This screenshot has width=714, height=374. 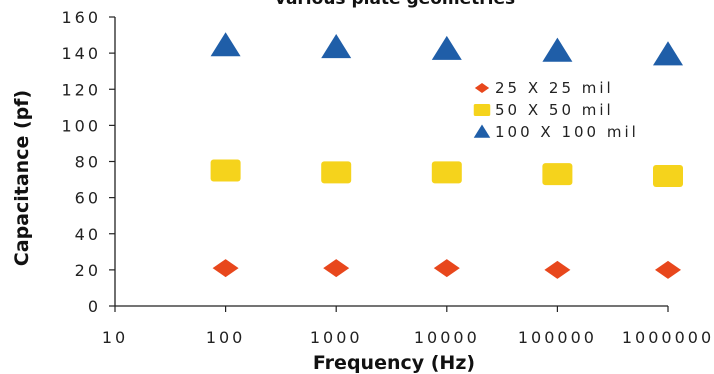 What do you see at coordinates (557, 337) in the screenshot?
I see `x-tick-label: 100000` at bounding box center [557, 337].